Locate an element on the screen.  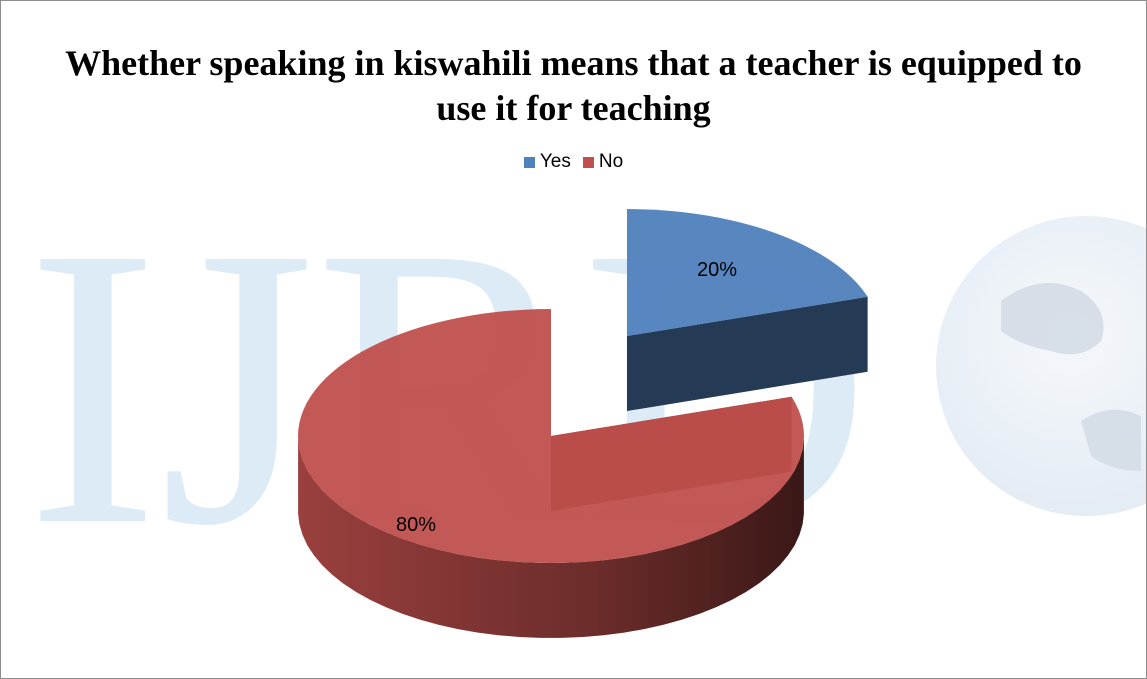
legend: Yes No is located at coordinates (573, 162).